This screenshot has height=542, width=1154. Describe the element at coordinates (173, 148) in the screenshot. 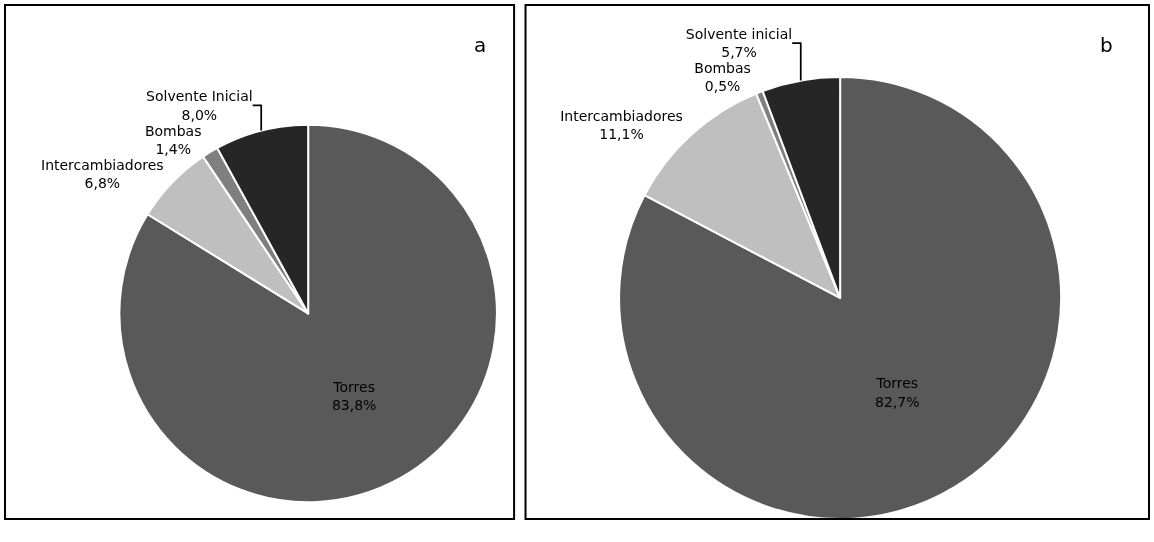

I see `data-label: 1,4%` at that location.